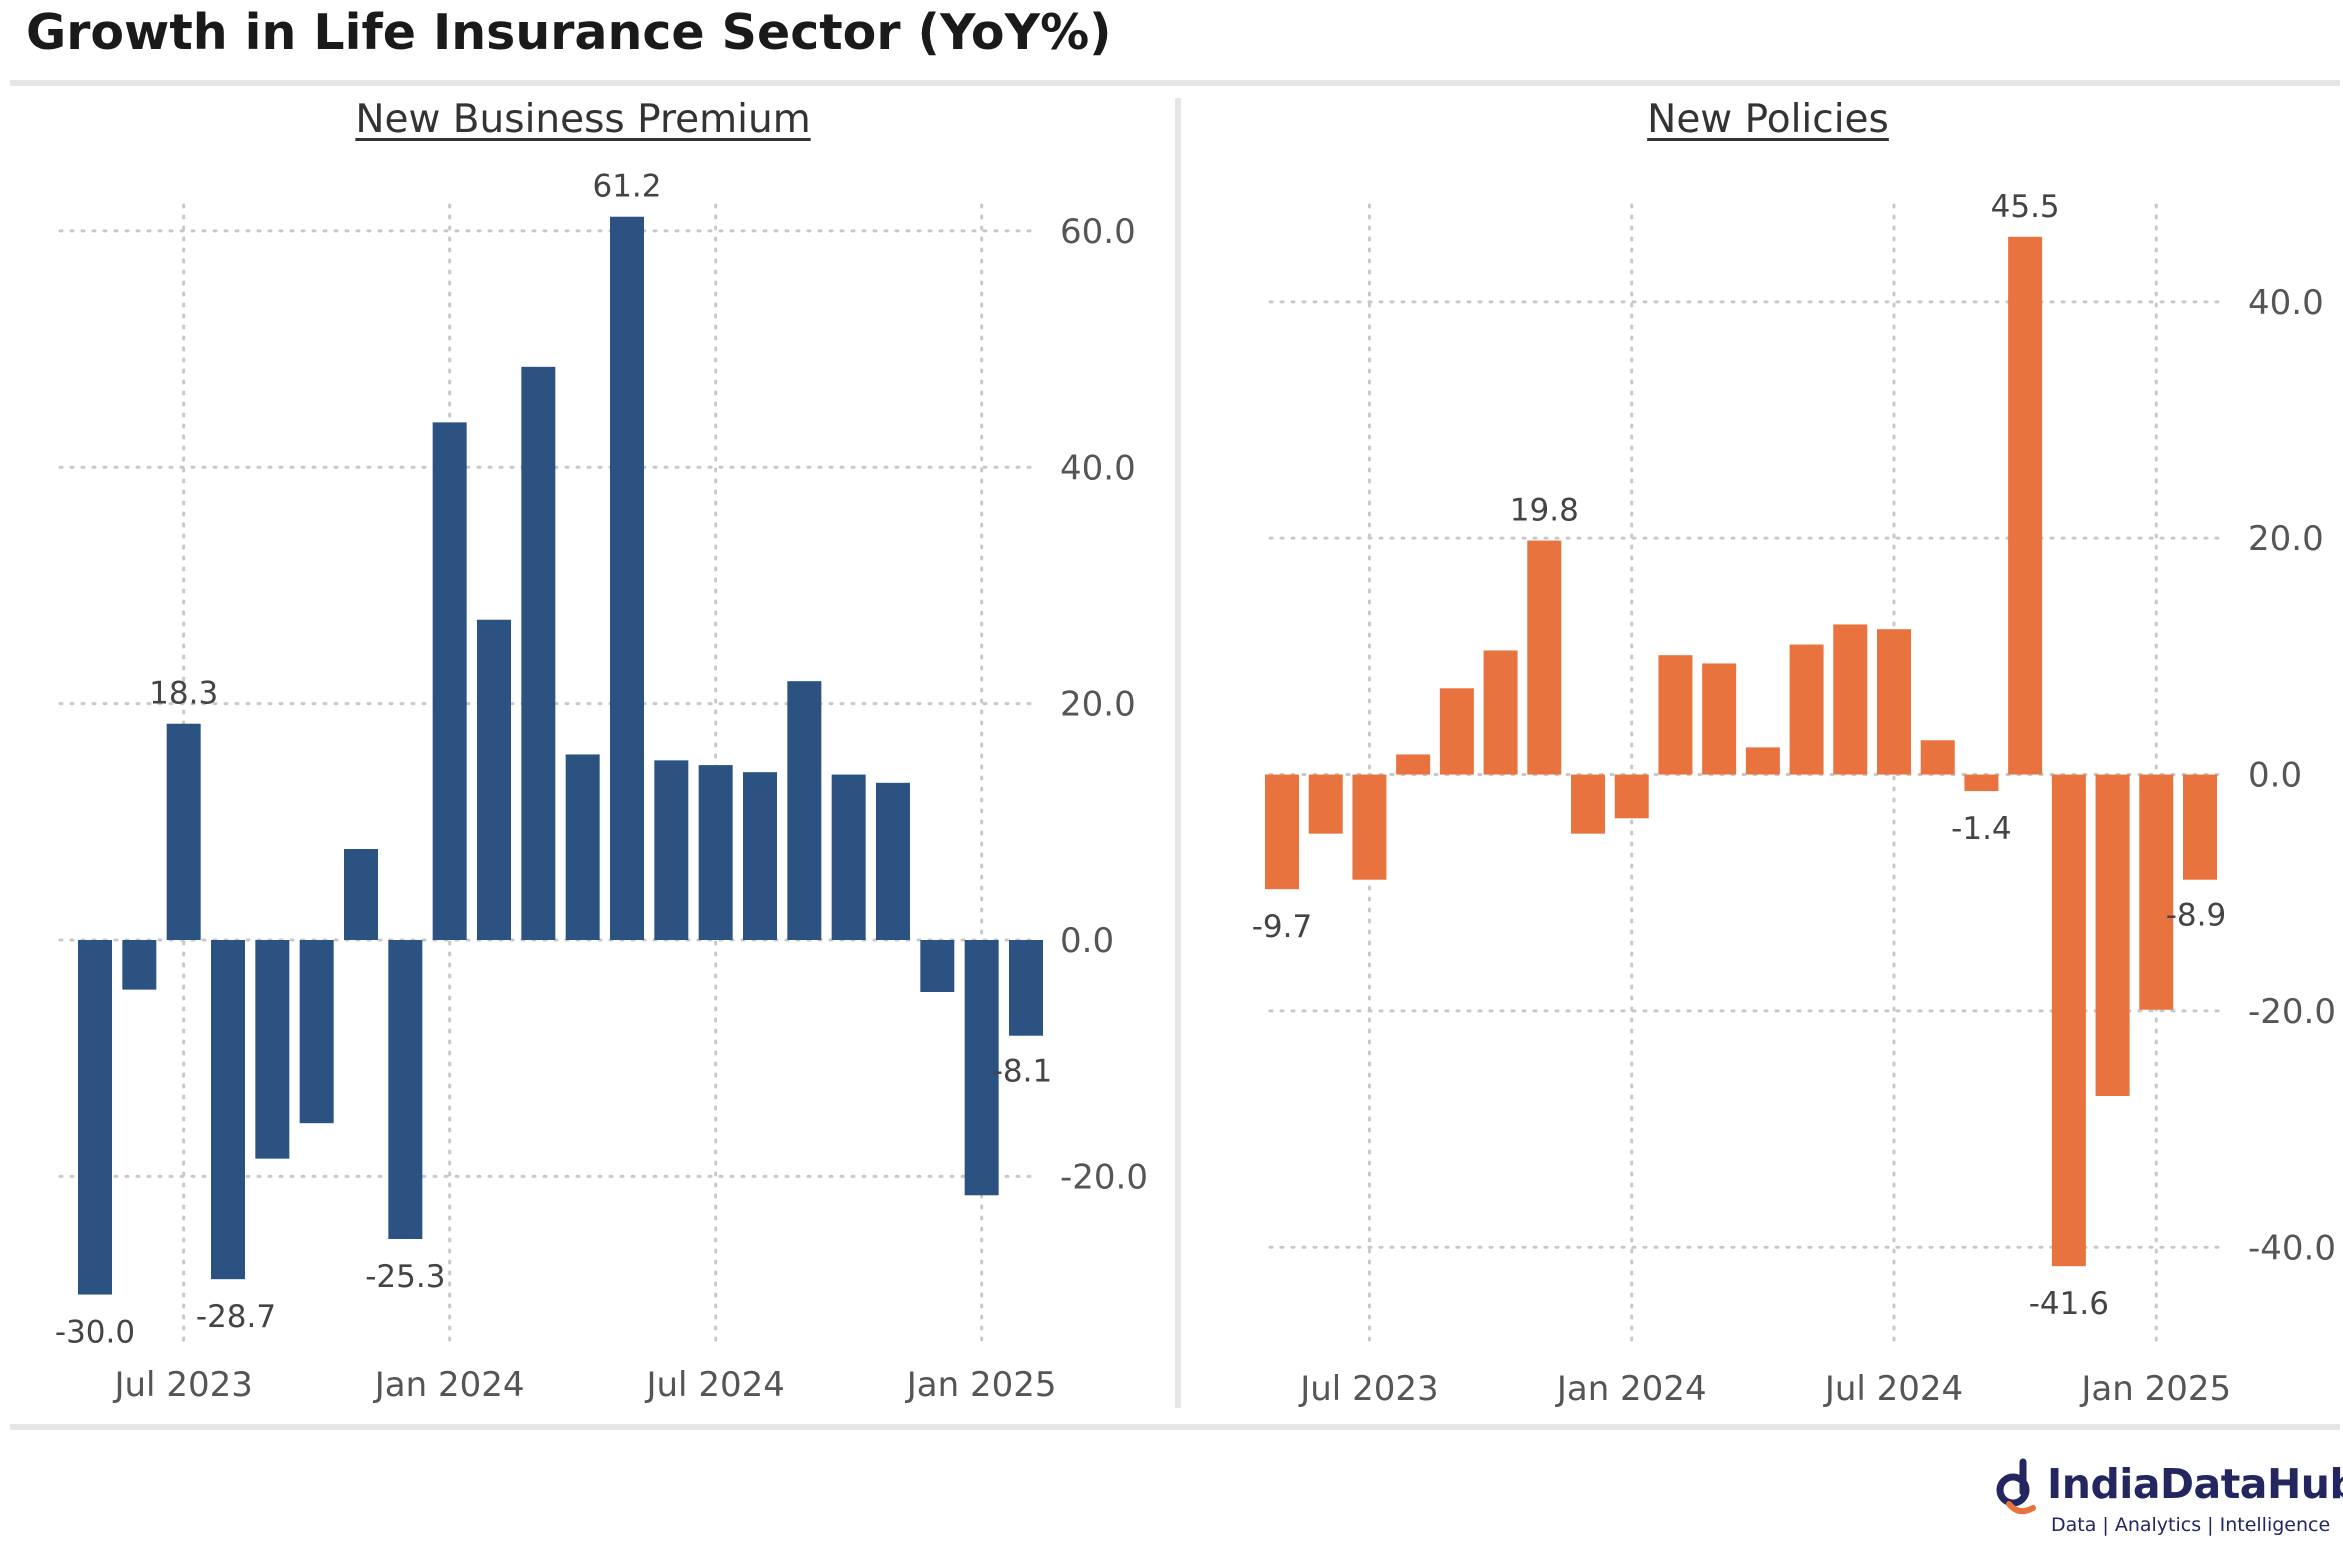 This screenshot has width=2343, height=1551. I want to click on data-label: -1.4, so click(1981, 829).